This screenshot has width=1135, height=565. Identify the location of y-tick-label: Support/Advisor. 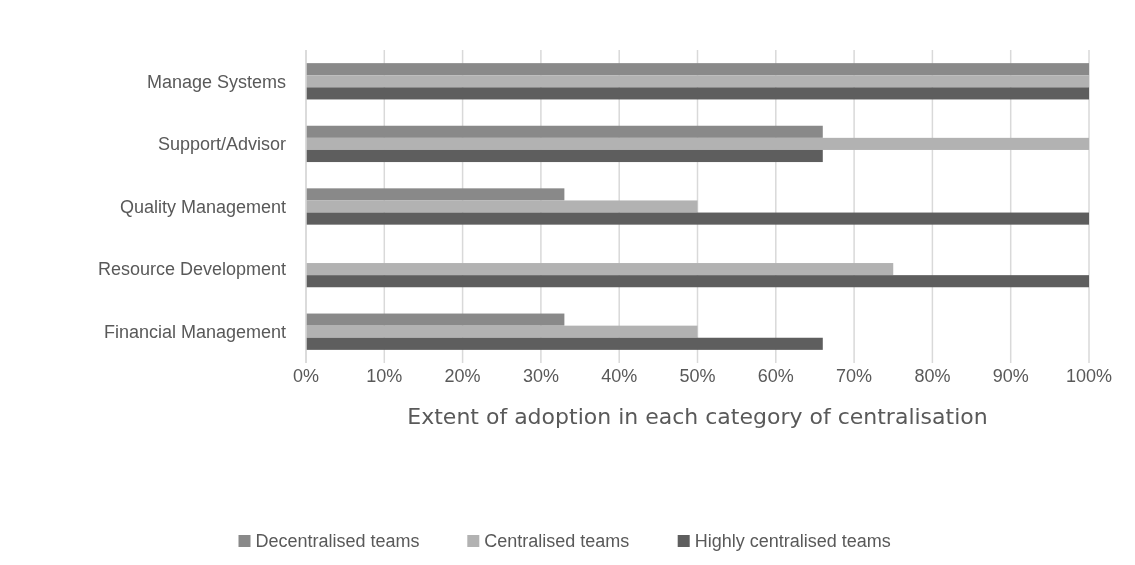
(221, 144).